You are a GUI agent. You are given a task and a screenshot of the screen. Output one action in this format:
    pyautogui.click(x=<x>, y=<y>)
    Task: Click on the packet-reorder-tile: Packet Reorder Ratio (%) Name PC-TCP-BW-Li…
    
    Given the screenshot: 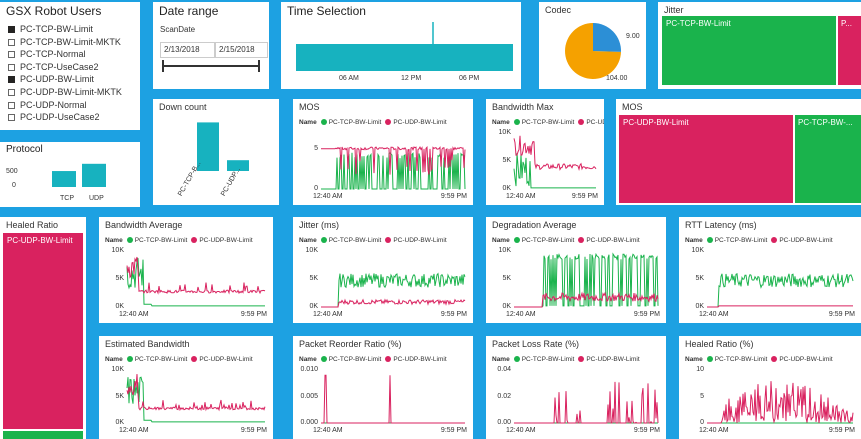 What is the action you would take?
    pyautogui.click(x=383, y=387)
    